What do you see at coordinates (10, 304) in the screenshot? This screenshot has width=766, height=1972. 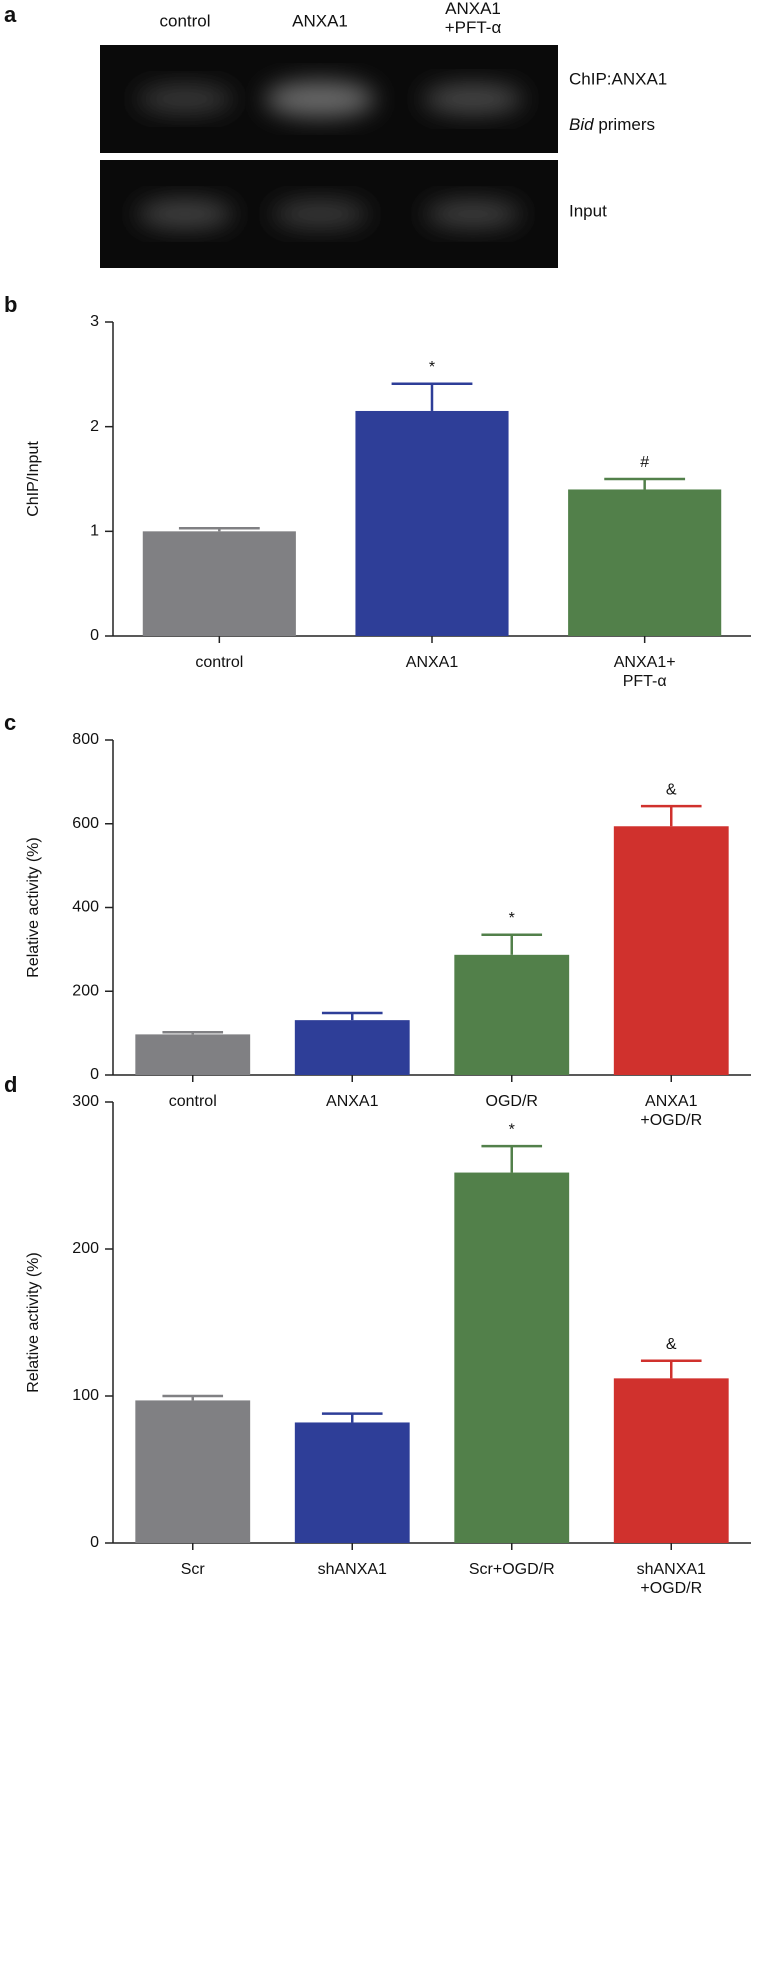 I see `panel-label: b` at bounding box center [10, 304].